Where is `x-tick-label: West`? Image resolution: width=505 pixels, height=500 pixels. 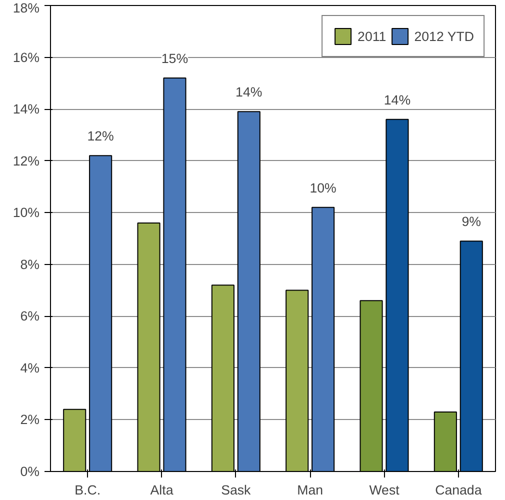
x-tick-label: West is located at coordinates (384, 490).